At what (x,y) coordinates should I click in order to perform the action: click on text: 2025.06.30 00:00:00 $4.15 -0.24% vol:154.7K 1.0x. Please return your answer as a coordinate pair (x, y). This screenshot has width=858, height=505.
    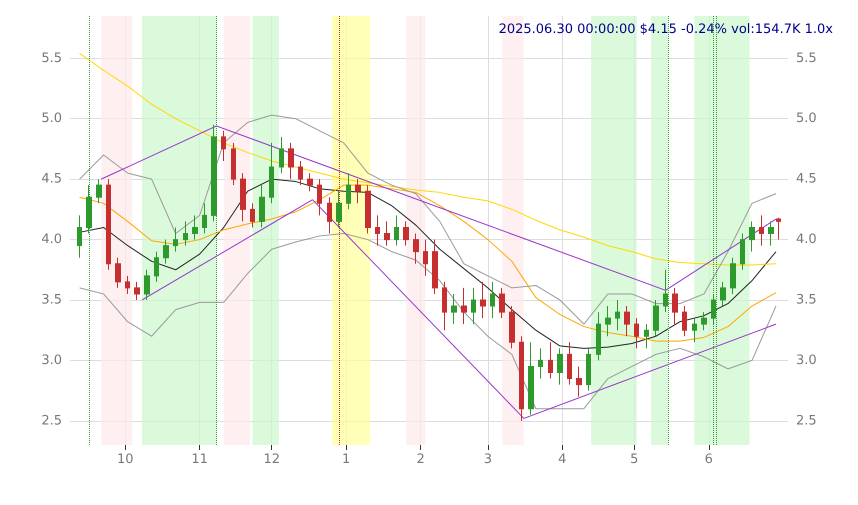
    Looking at the image, I should click on (666, 29).